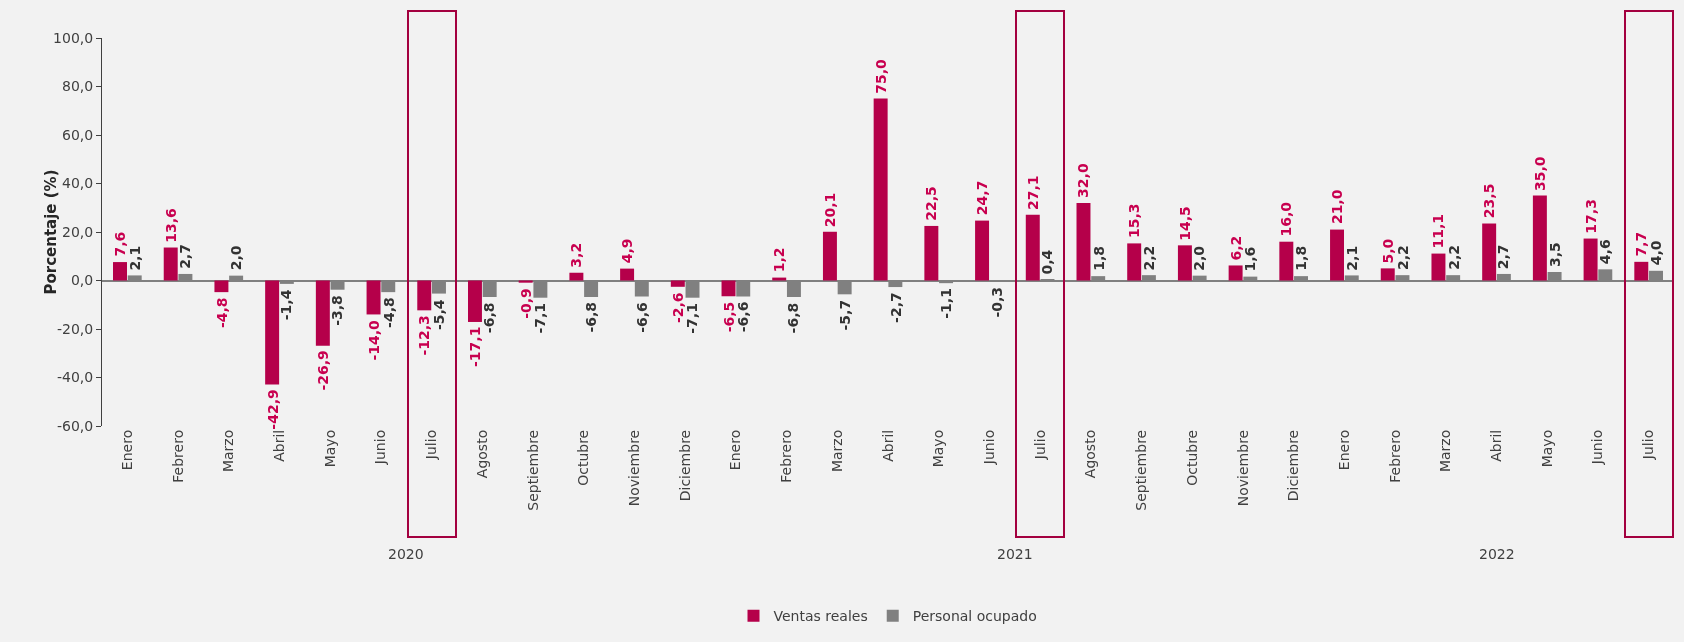 This screenshot has height=642, width=1684. Describe the element at coordinates (1387, 251) in the screenshot. I see `data-label: 5,0` at that location.